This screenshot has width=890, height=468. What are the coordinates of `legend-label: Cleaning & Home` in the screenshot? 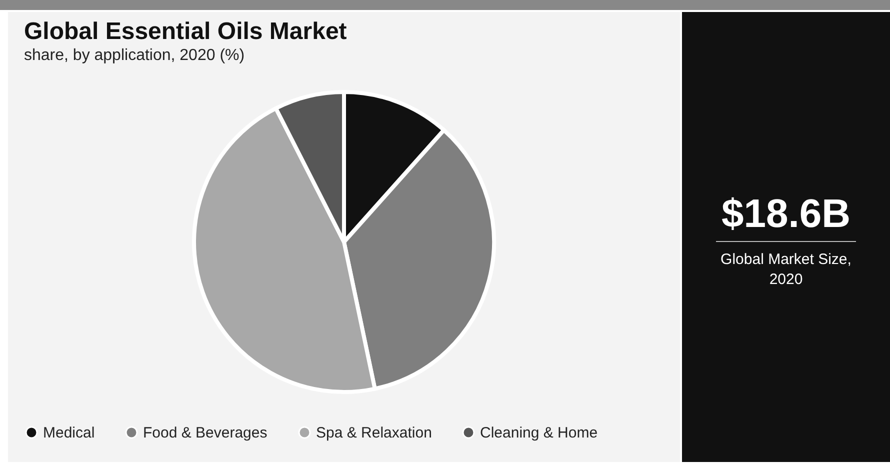 It's located at (539, 433).